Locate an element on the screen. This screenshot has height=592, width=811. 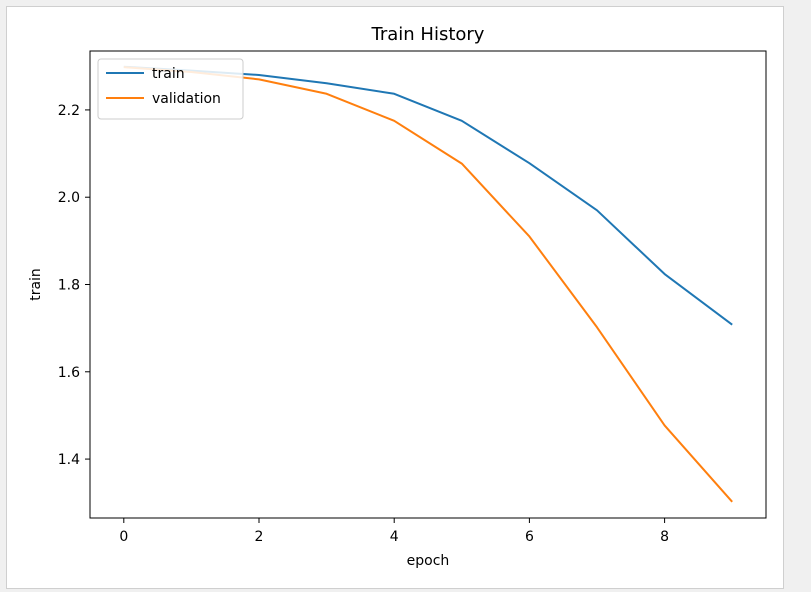
y-tick-label: 2.0 is located at coordinates (69, 198).